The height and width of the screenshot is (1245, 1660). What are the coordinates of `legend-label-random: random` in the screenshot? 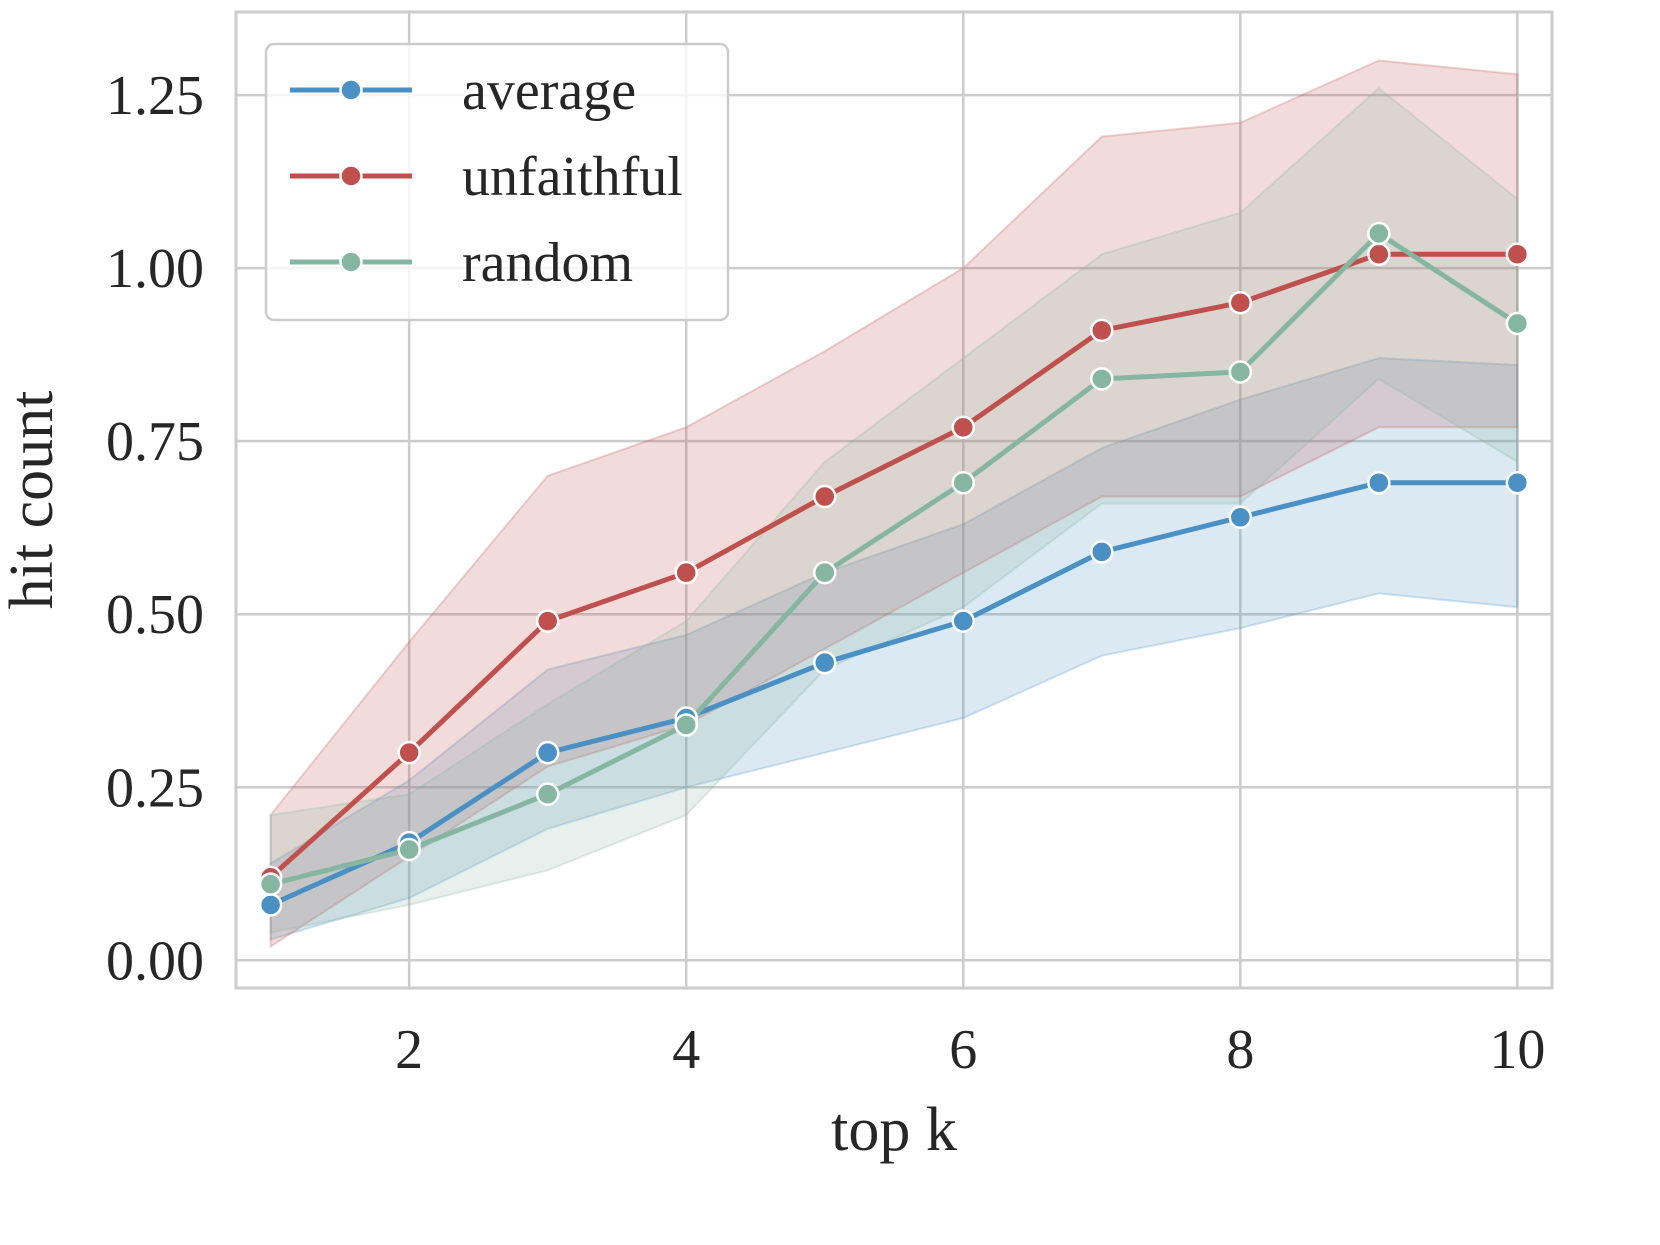 It's located at (547, 263).